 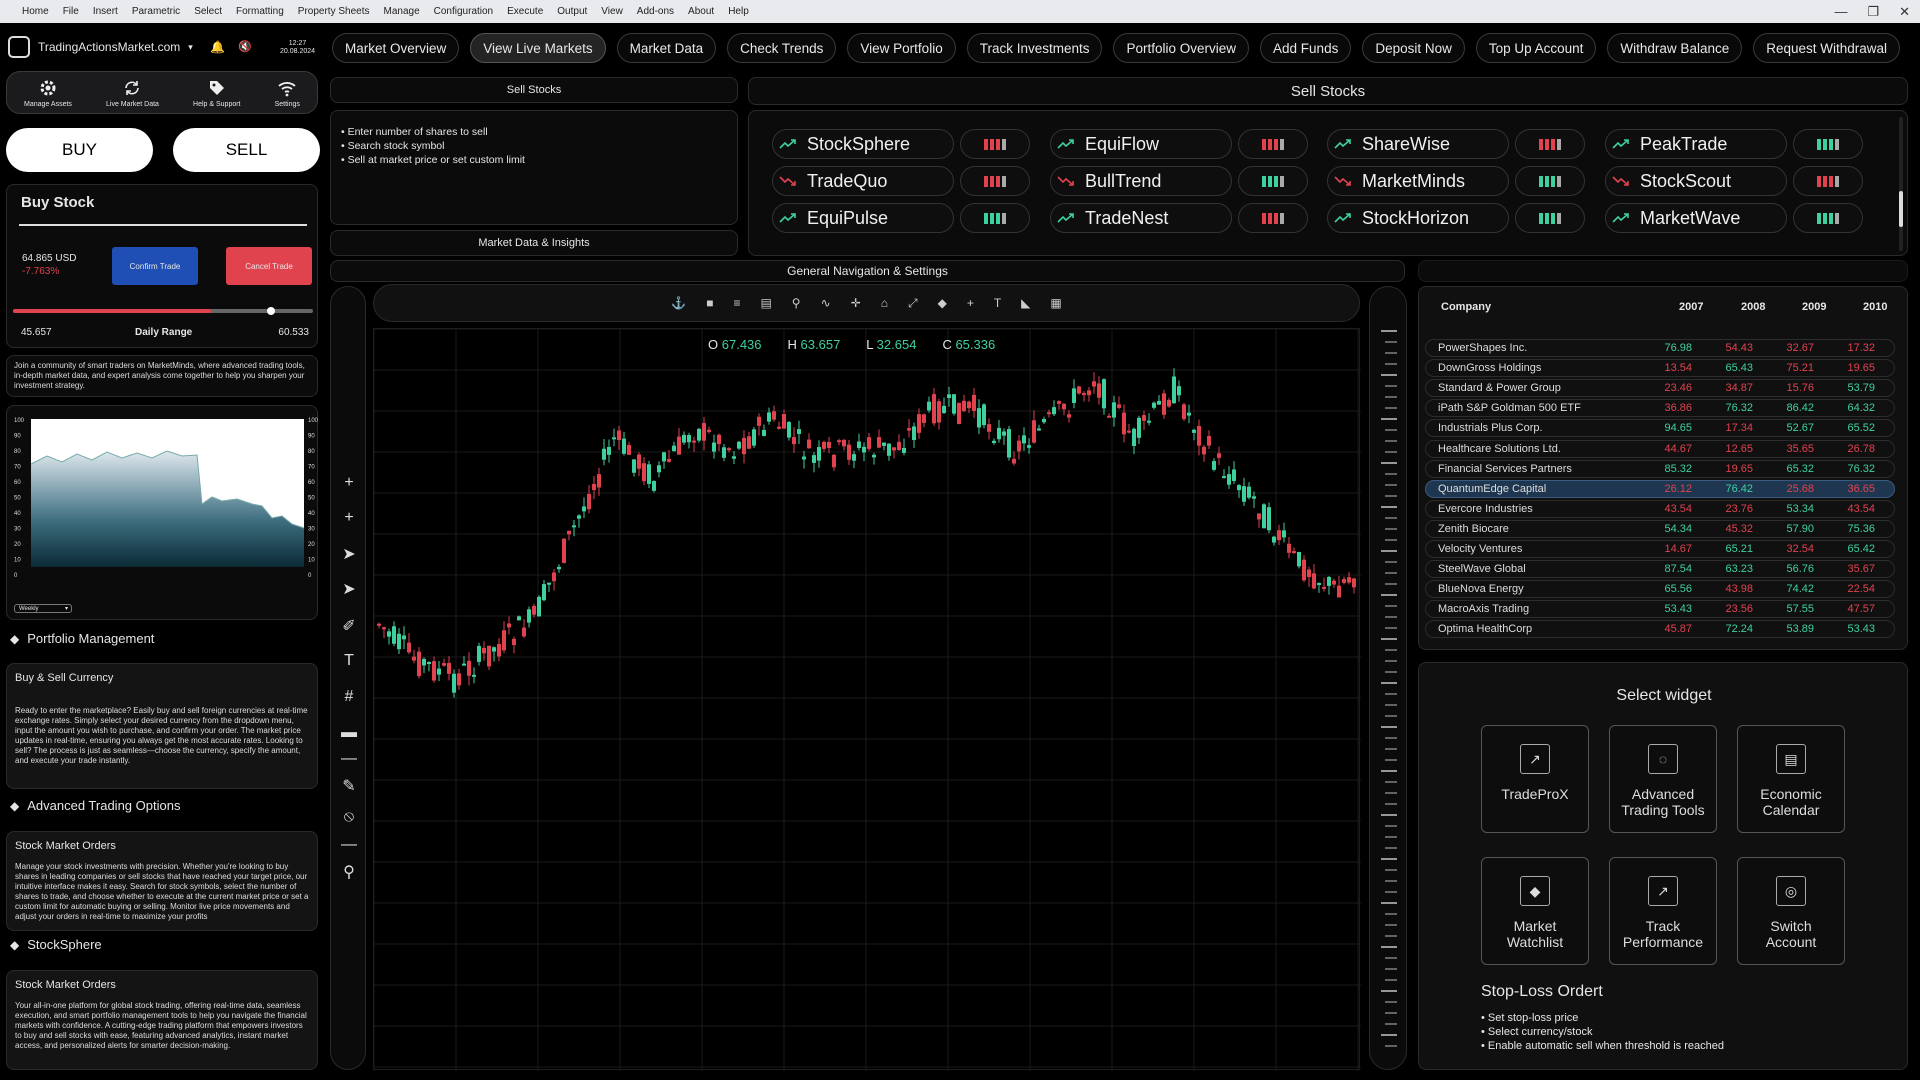 I want to click on mute-icon: 🔇, so click(x=245, y=47).